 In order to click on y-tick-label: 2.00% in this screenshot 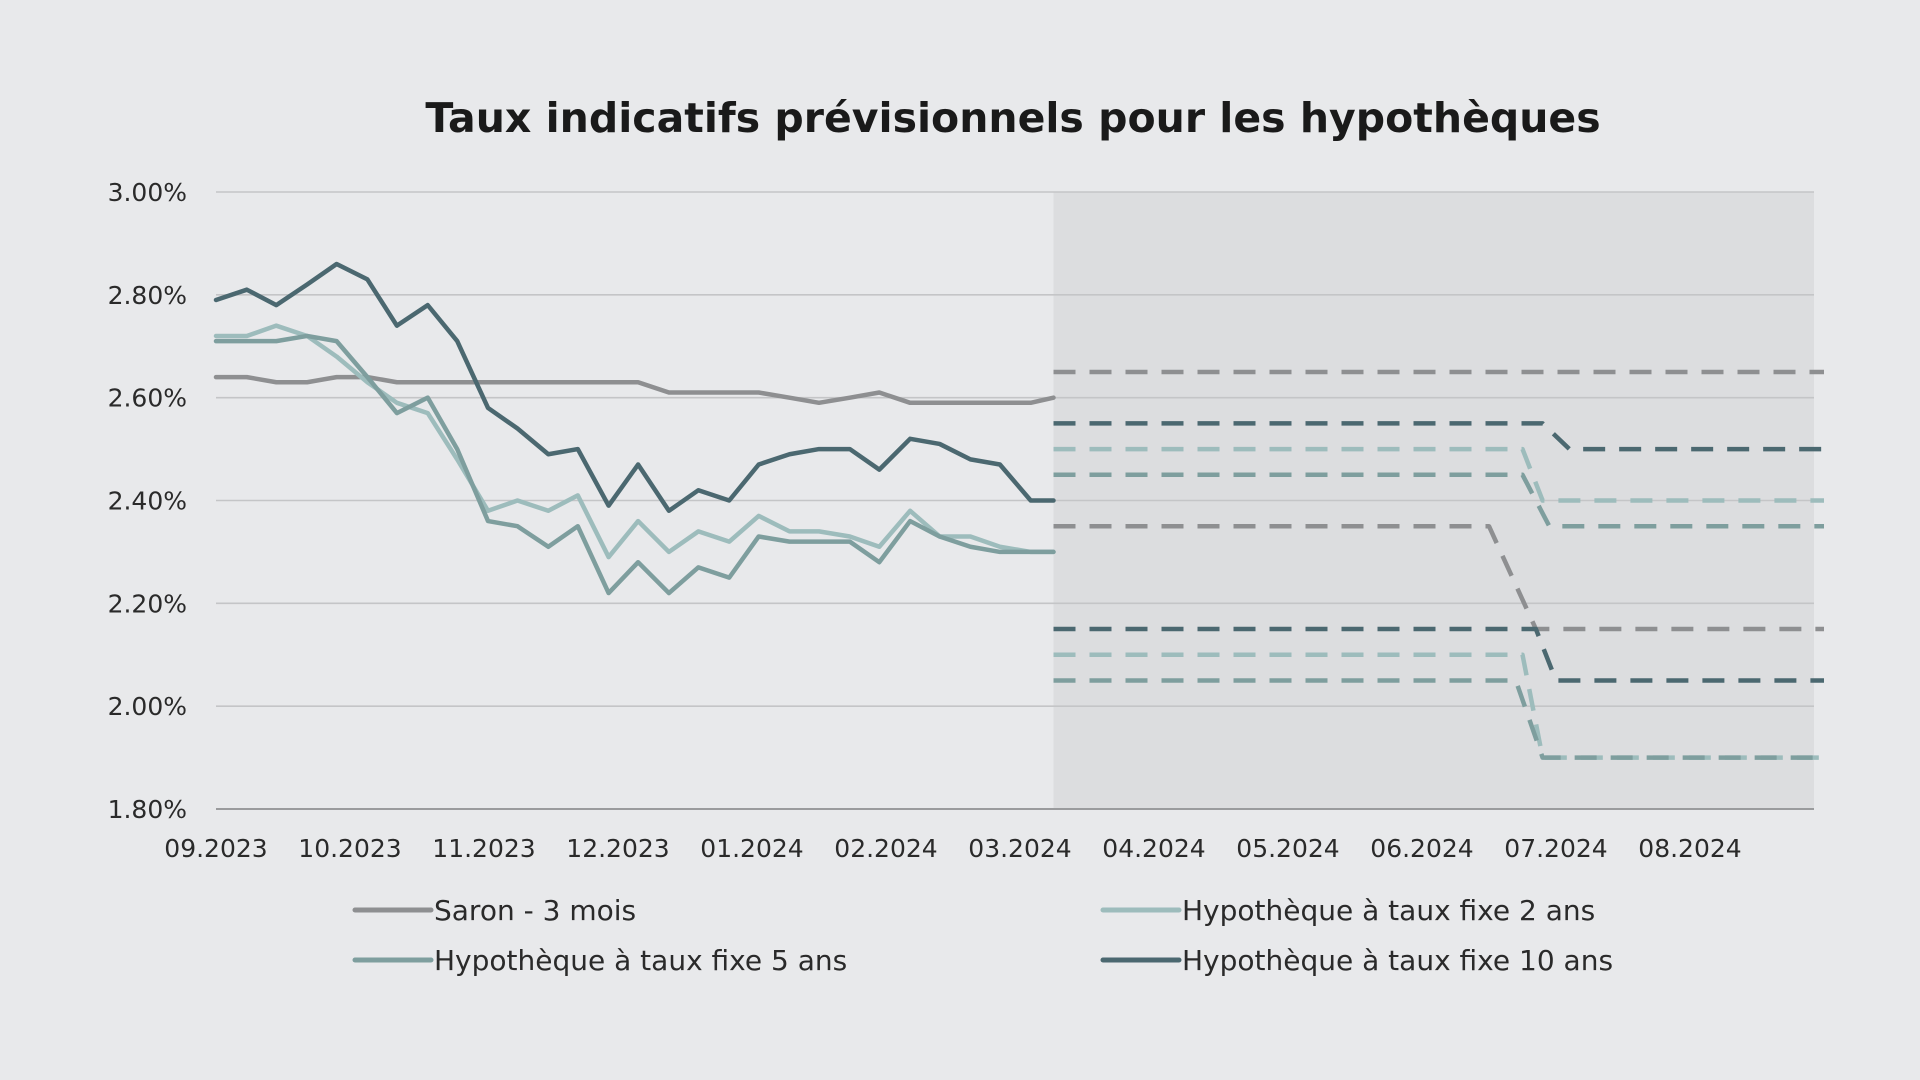, I will do `click(147, 706)`.